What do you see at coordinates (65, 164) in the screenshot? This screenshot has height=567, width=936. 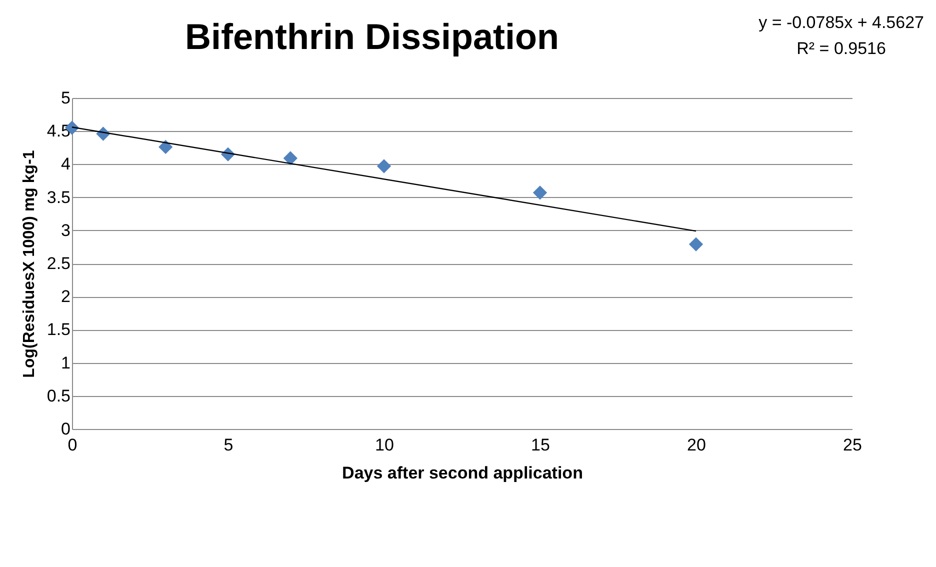 I see `y-tick-label: 4` at bounding box center [65, 164].